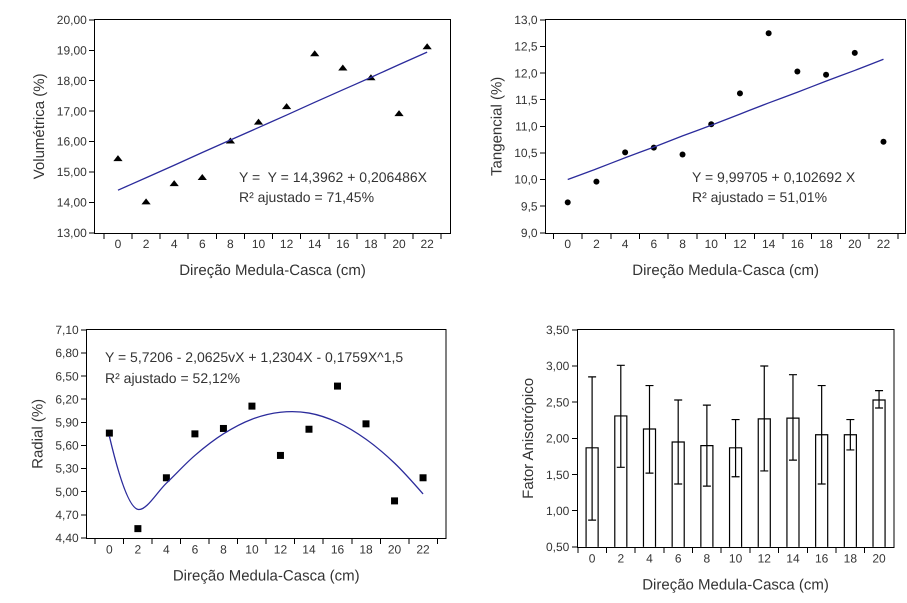  I want to click on y-tick-label: 2,00, so click(558, 439).